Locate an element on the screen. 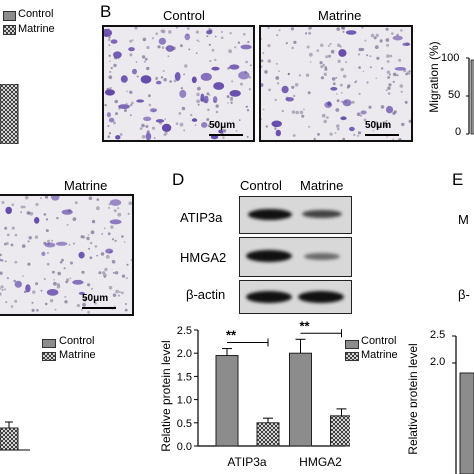 The height and width of the screenshot is (474, 474). blot-row-actin: β-actin is located at coordinates (206, 294).